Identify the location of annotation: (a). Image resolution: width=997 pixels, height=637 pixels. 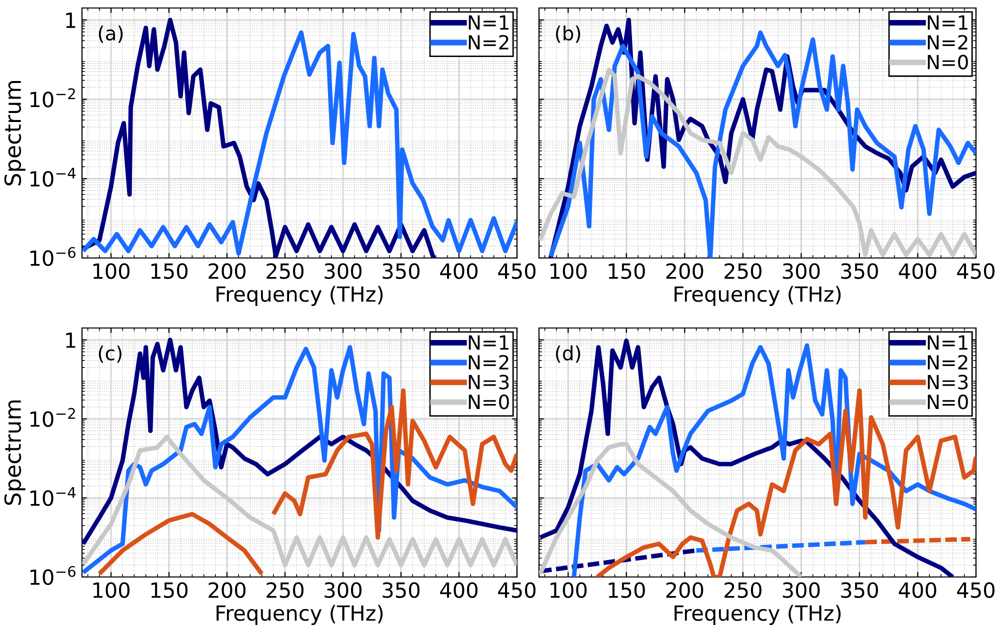
(110, 34).